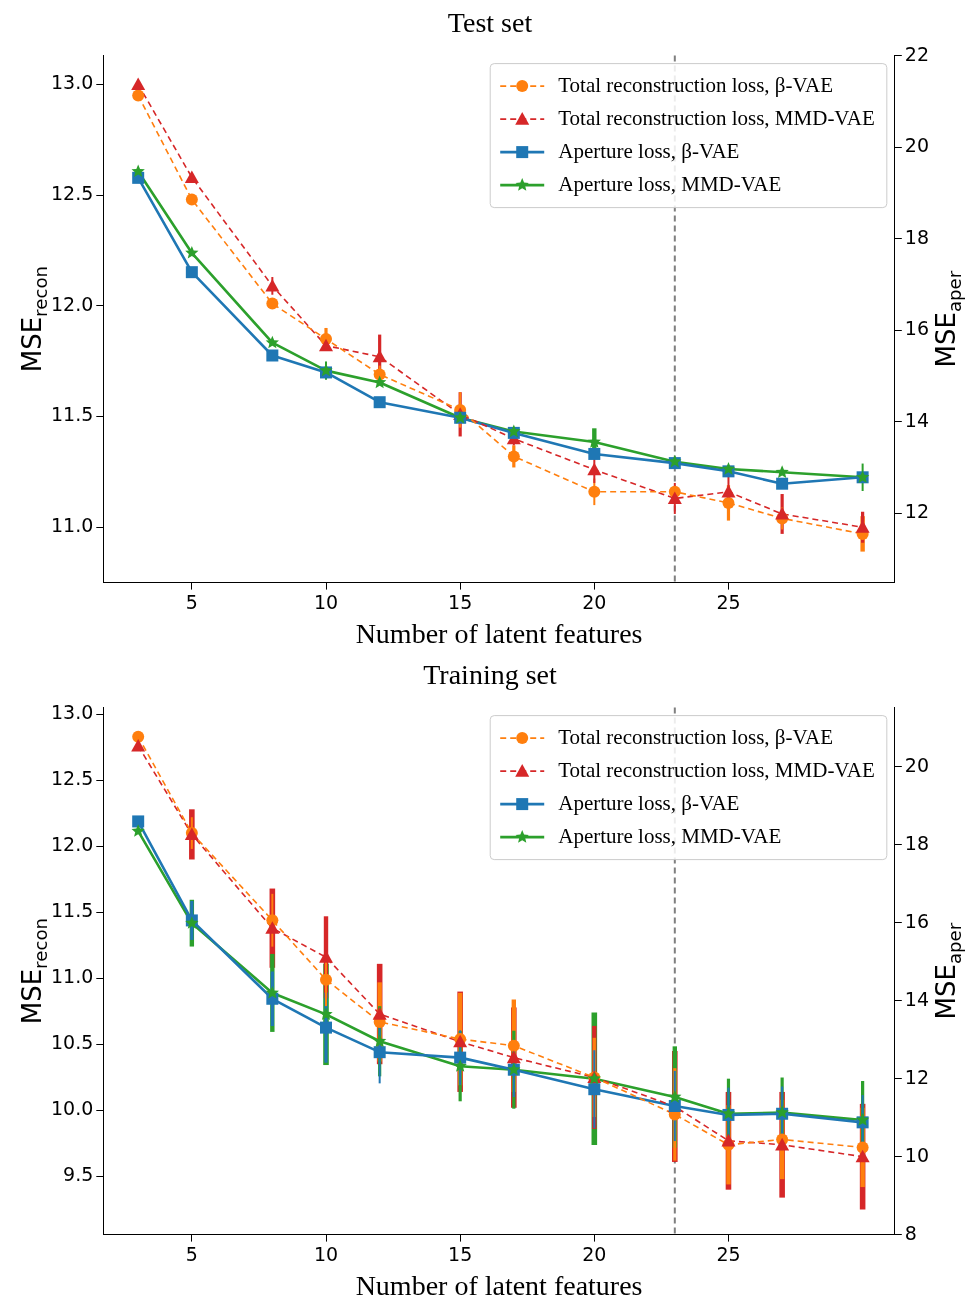 The width and height of the screenshot is (976, 1309). Describe the element at coordinates (78, 1174) in the screenshot. I see `y-tick-label: 9.5` at that location.